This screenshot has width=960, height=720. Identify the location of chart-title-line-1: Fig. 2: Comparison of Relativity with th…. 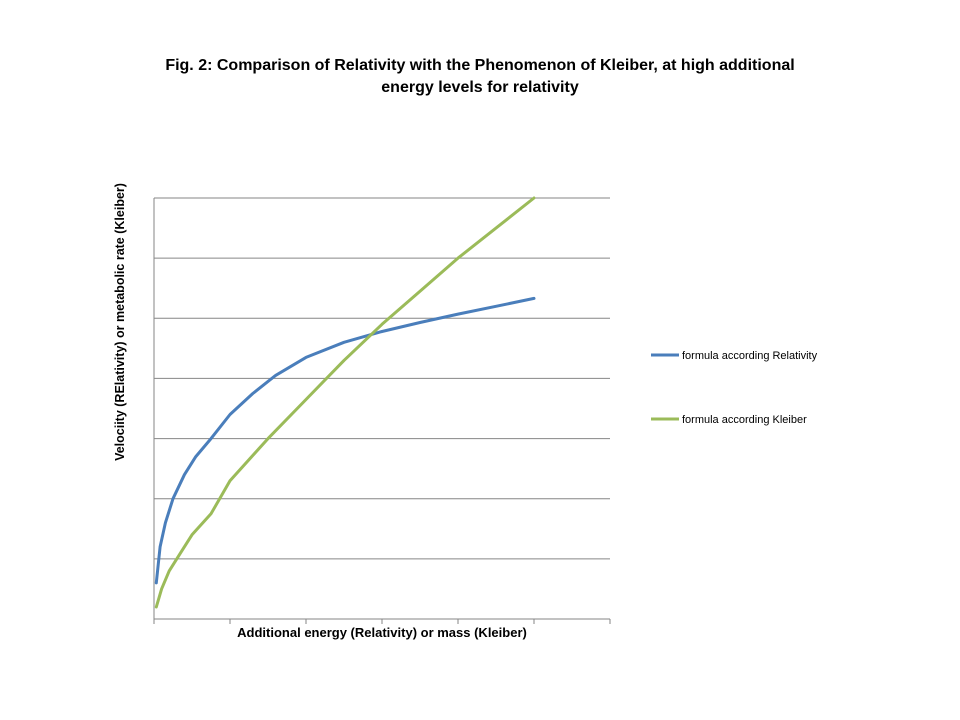
(480, 65).